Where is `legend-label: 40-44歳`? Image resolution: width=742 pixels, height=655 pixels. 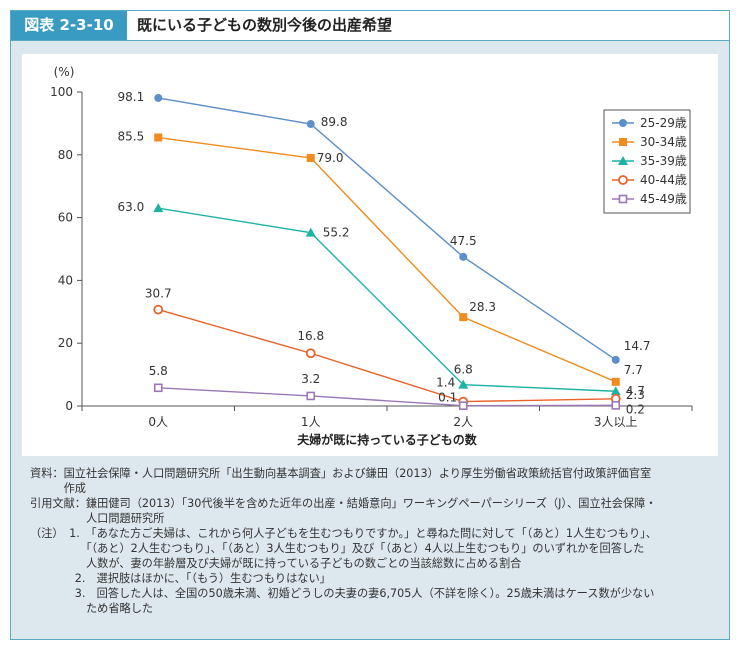
legend-label: 40-44歳 is located at coordinates (663, 180).